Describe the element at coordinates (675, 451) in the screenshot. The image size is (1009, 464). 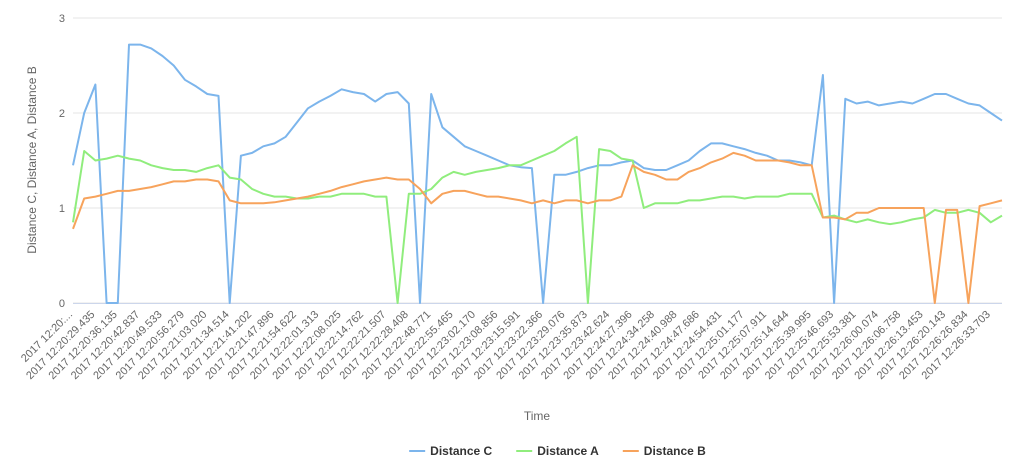
I see `legend-label: Distance B` at that location.